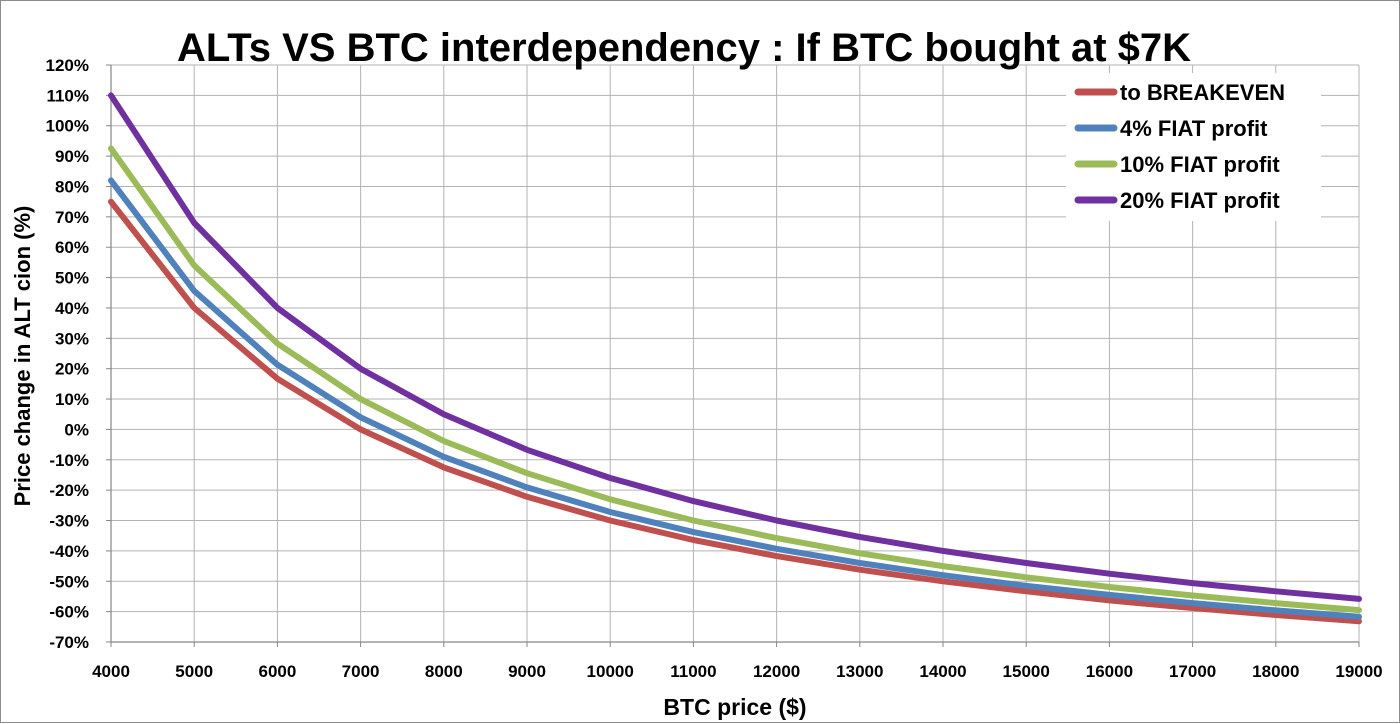 Image resolution: width=1400 pixels, height=724 pixels. What do you see at coordinates (859, 671) in the screenshot?
I see `x-tick-label: 13000` at bounding box center [859, 671].